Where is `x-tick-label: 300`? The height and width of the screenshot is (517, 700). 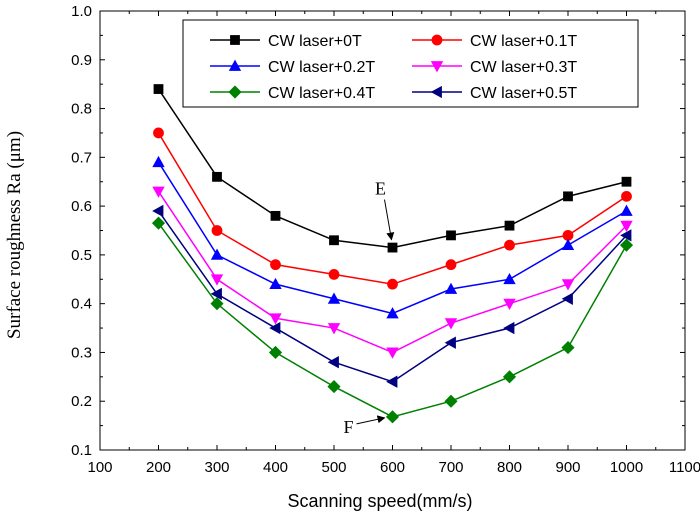
x-tick-label: 300 is located at coordinates (216, 467).